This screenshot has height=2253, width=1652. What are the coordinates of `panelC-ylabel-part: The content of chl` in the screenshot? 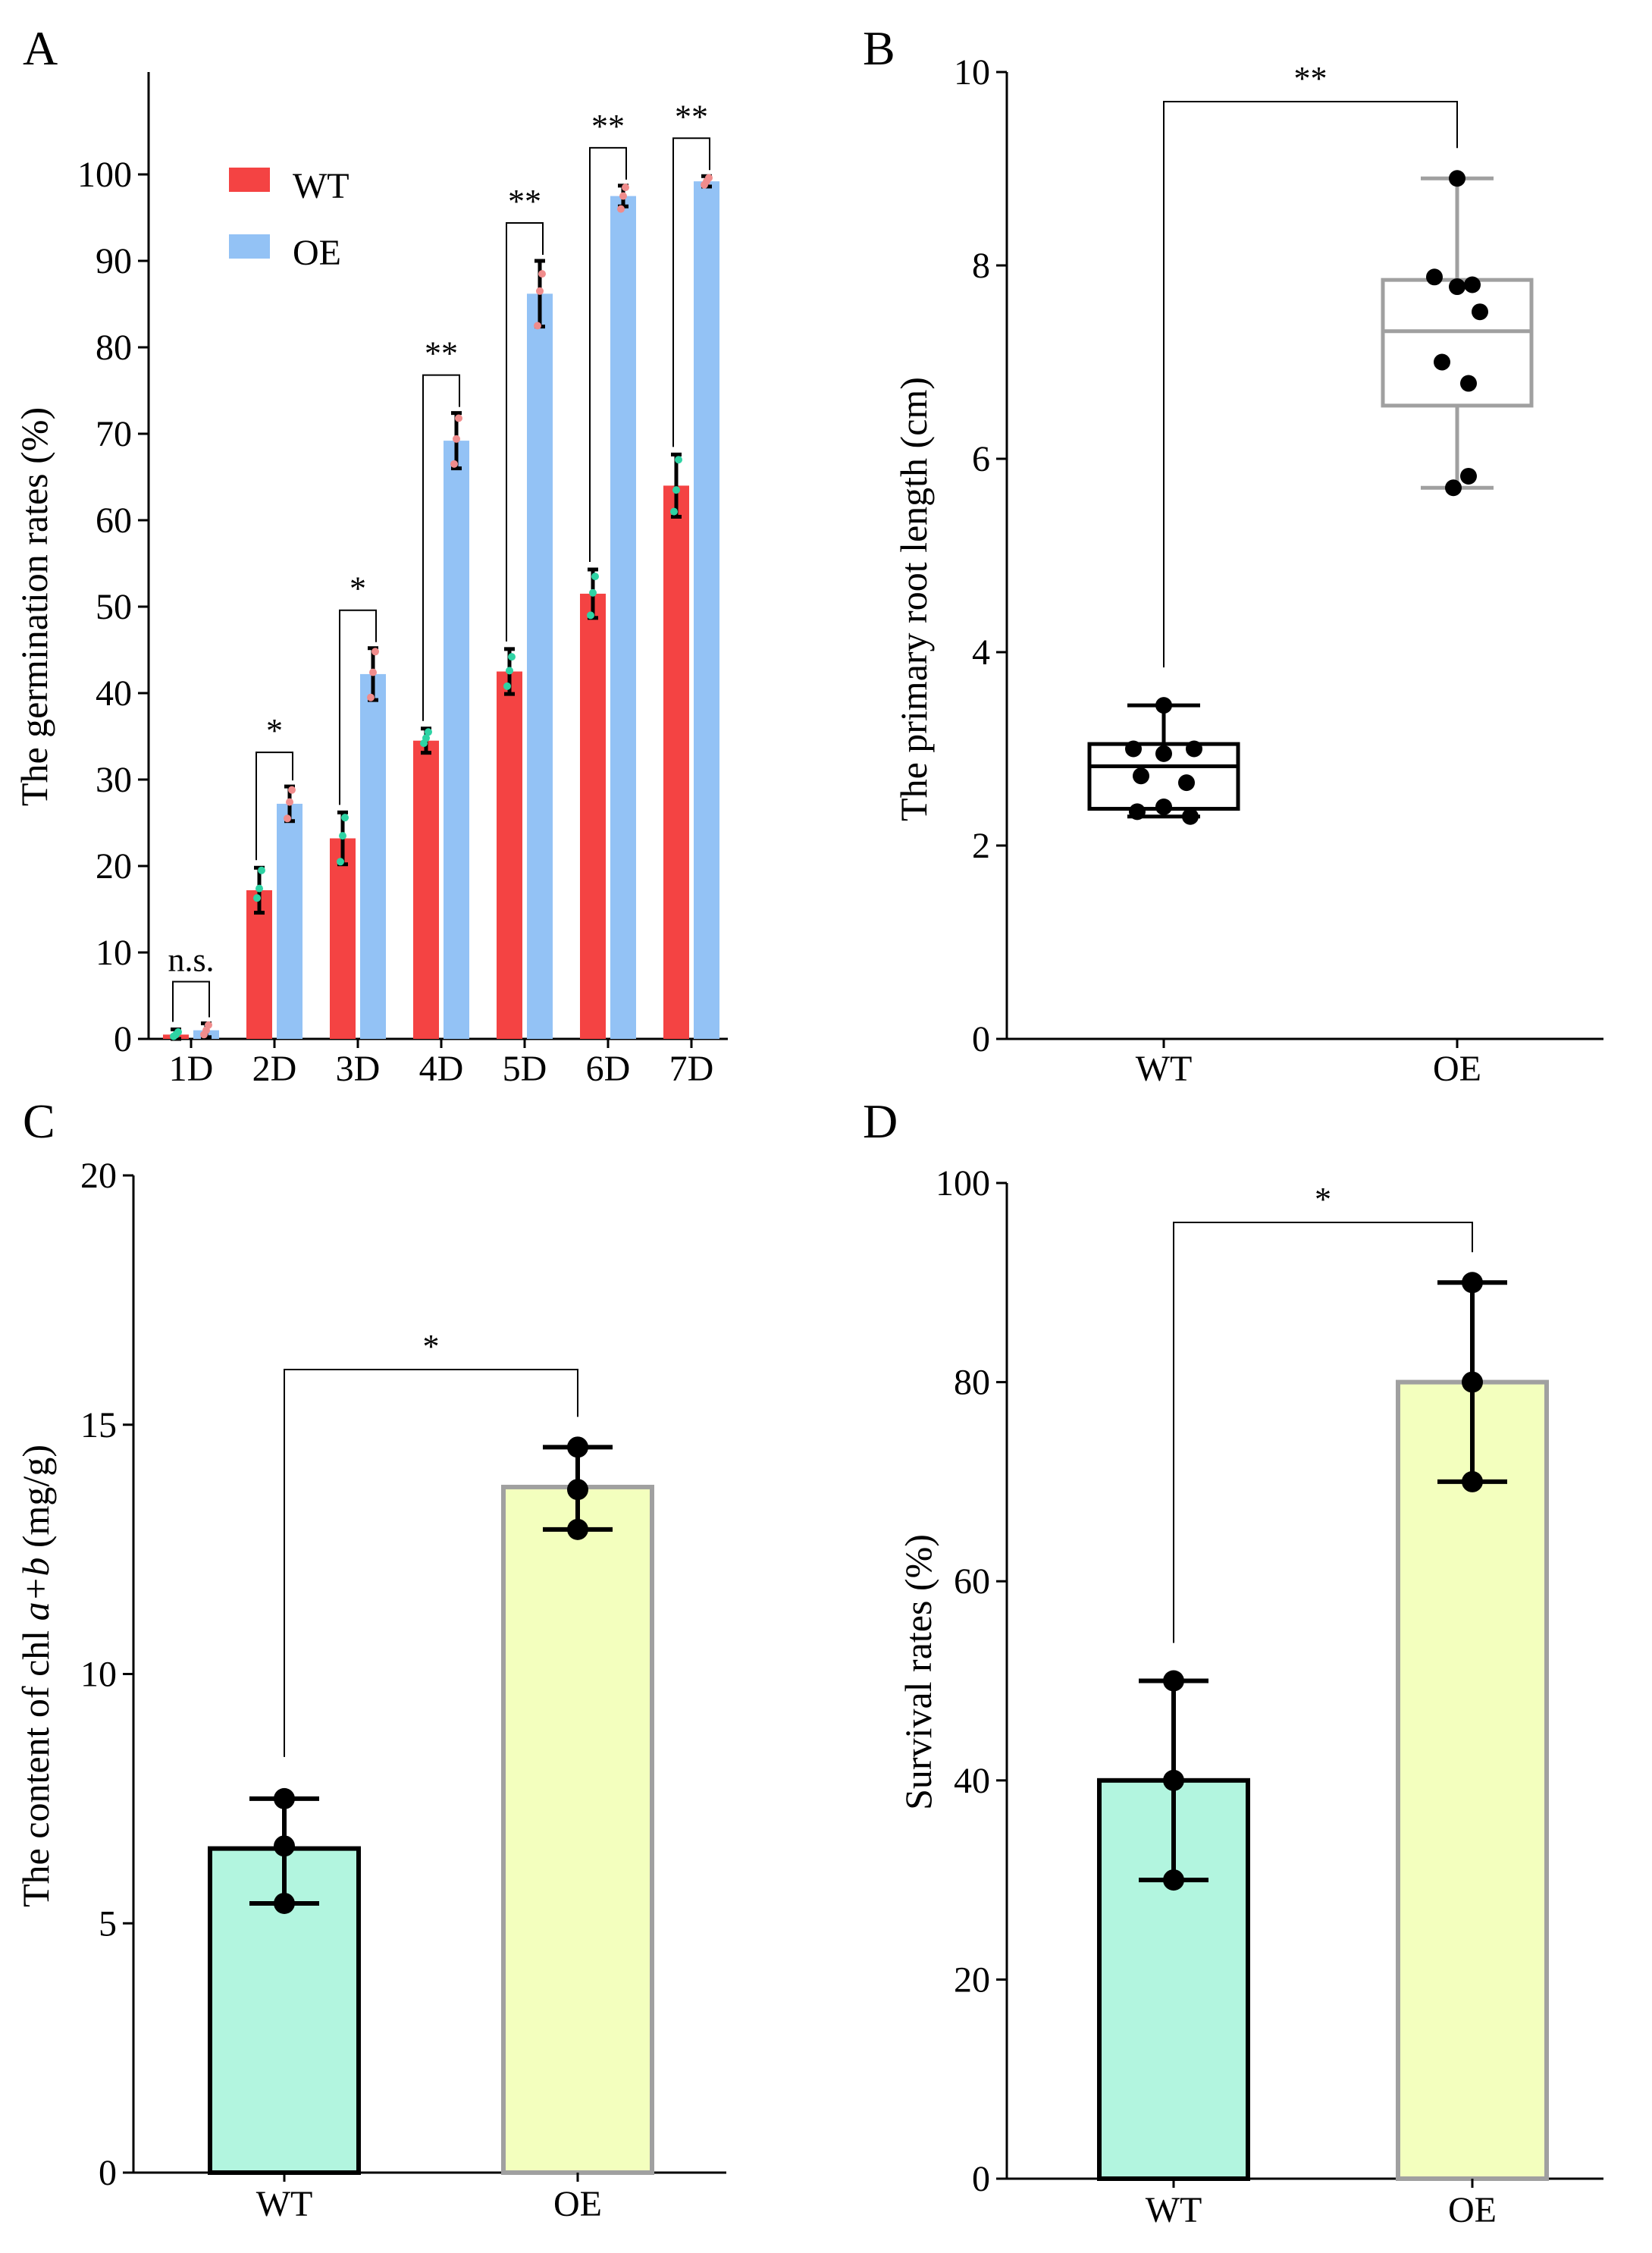 It's located at (35, 1764).